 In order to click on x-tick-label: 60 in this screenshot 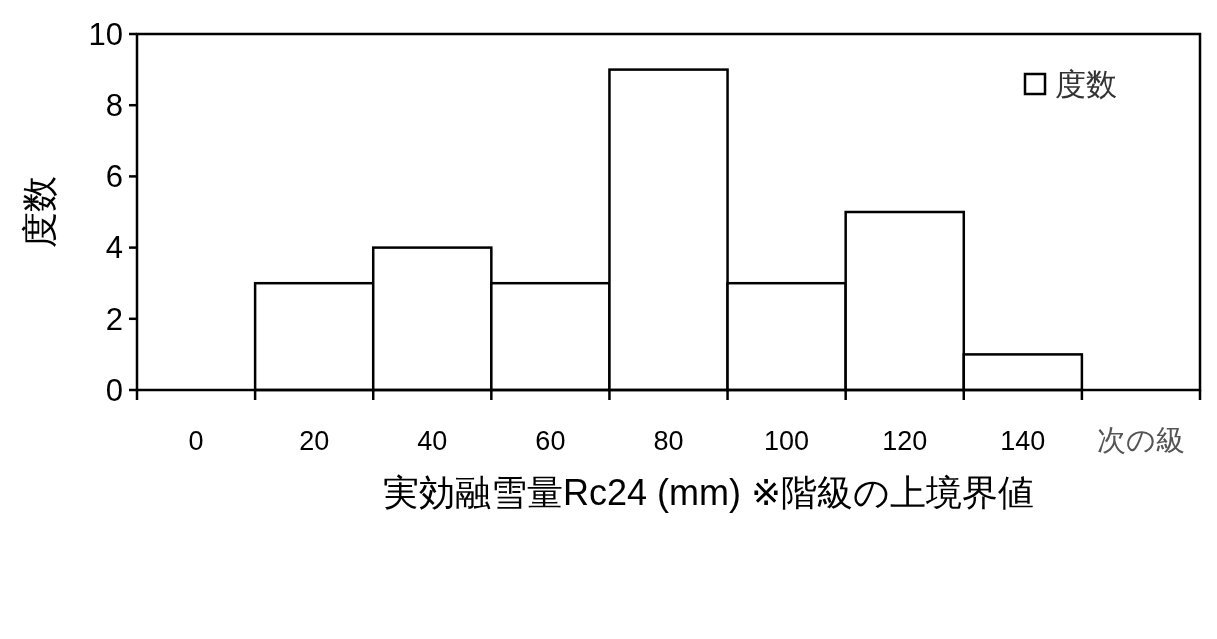, I will do `click(550, 441)`.